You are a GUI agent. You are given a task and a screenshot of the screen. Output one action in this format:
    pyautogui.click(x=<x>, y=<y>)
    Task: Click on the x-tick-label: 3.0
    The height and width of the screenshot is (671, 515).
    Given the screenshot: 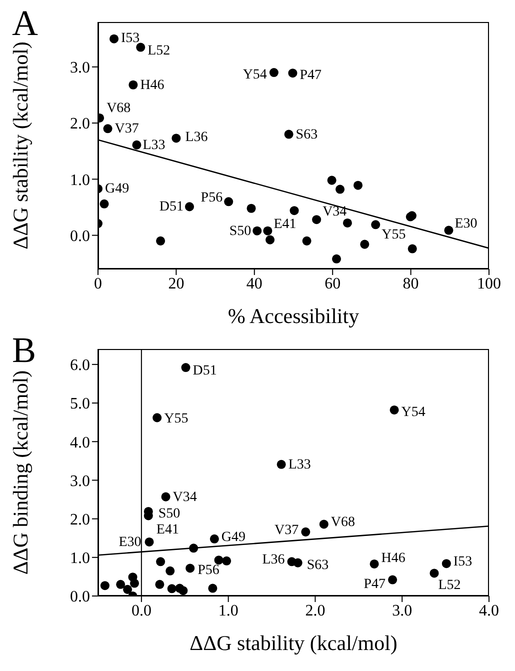 What is the action you would take?
    pyautogui.click(x=402, y=611)
    